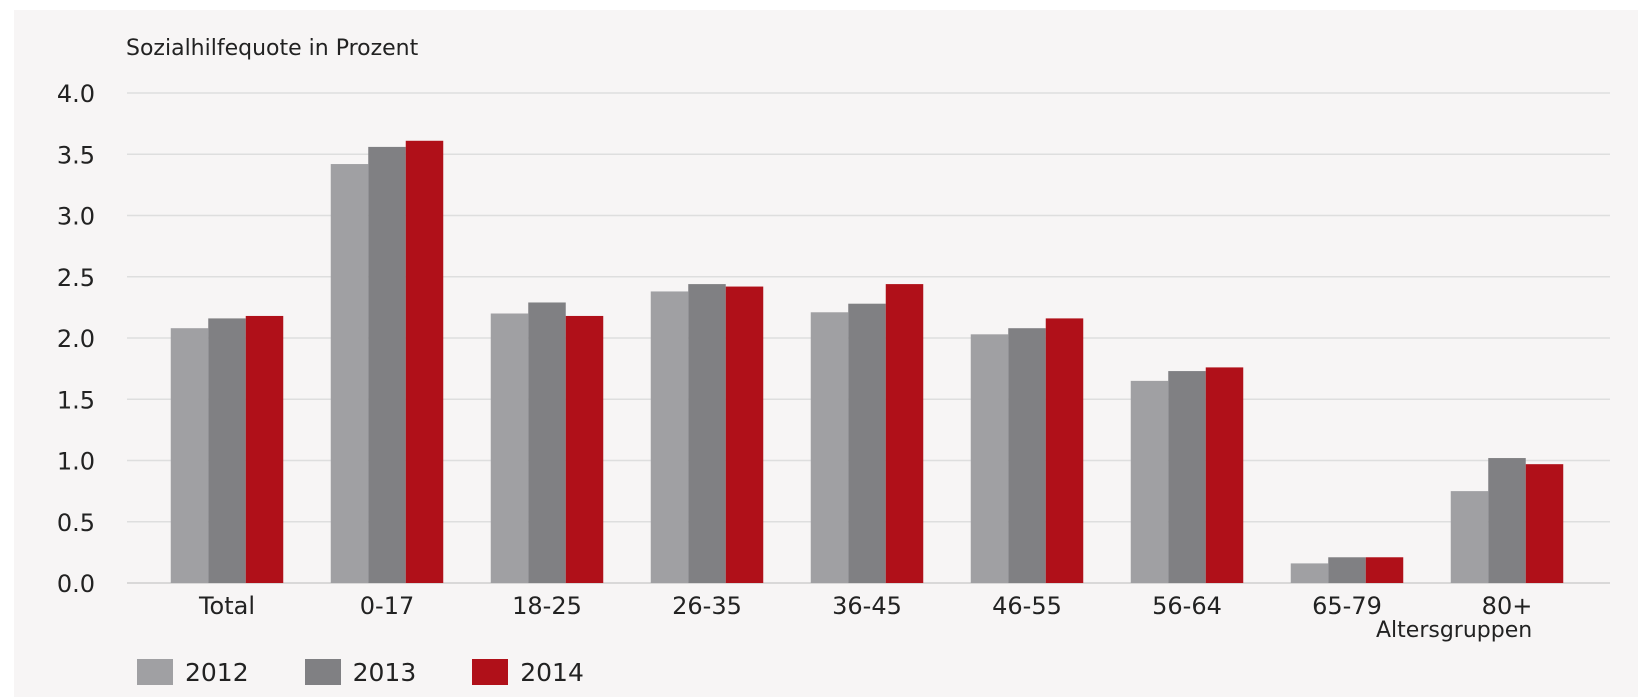 This screenshot has height=697, width=1638. I want to click on x-tick-label: 65-79, so click(1347, 606).